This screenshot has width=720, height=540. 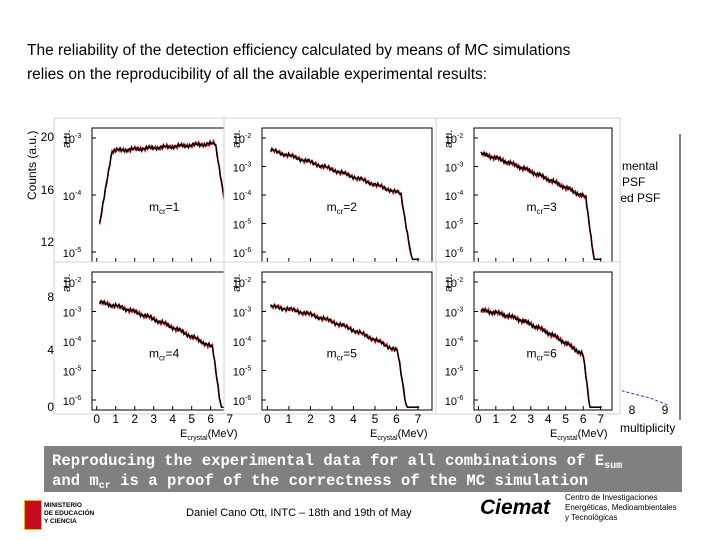 I want to click on bg-y-tick-label: 12, so click(x=48, y=242).